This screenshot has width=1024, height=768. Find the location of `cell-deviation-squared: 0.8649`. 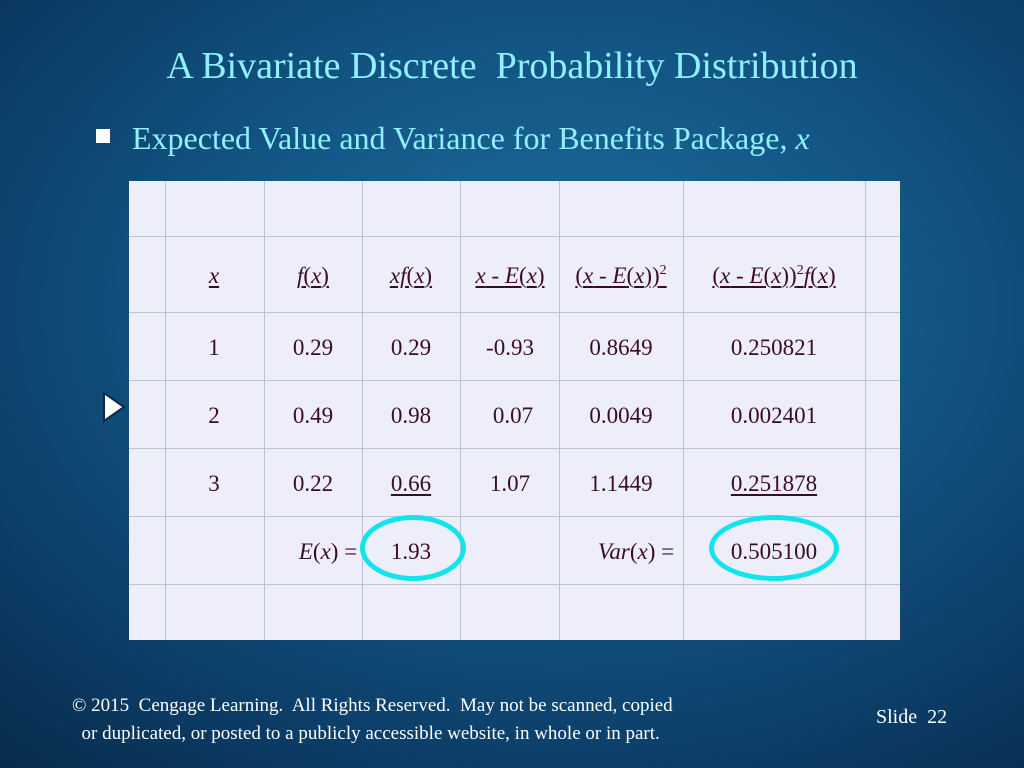

cell-deviation-squared: 0.8649 is located at coordinates (621, 347).